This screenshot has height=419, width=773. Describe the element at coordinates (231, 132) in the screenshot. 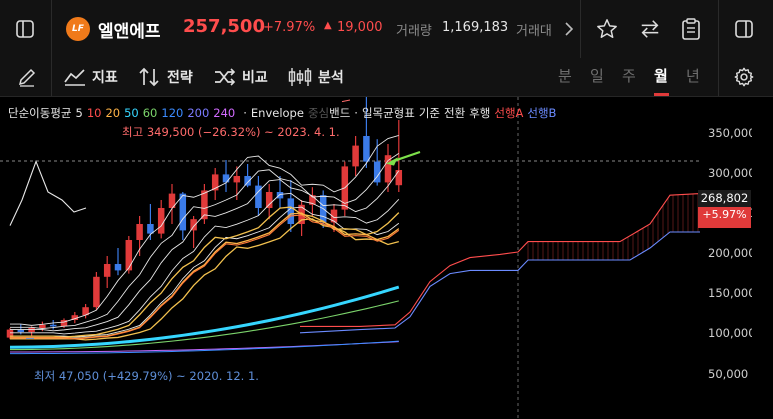

I see `high-price-note: 최고 349,500 (−26.32%) ~ 2023. 4. 1.` at that location.